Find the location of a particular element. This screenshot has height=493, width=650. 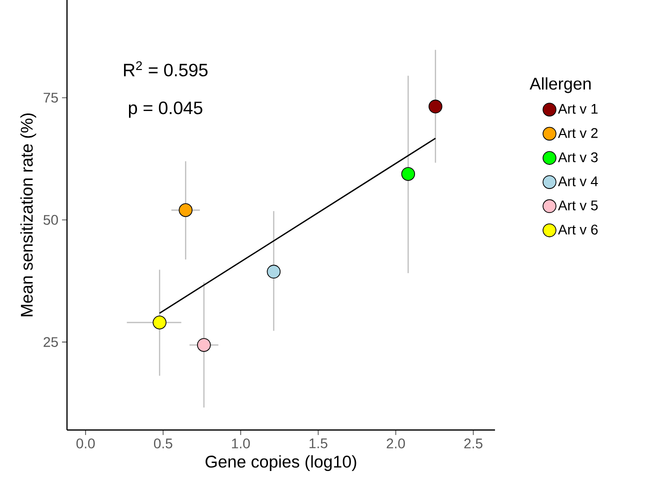

y-axis-title: Mean sensitization rate (%) is located at coordinates (28, 214).